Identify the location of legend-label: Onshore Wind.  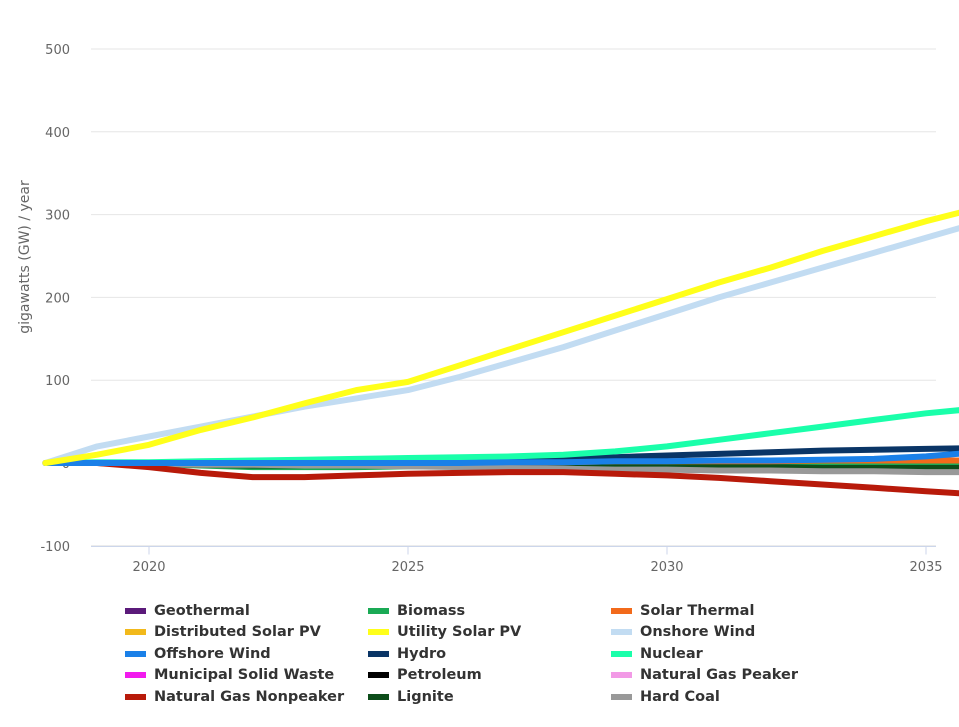
(698, 632).